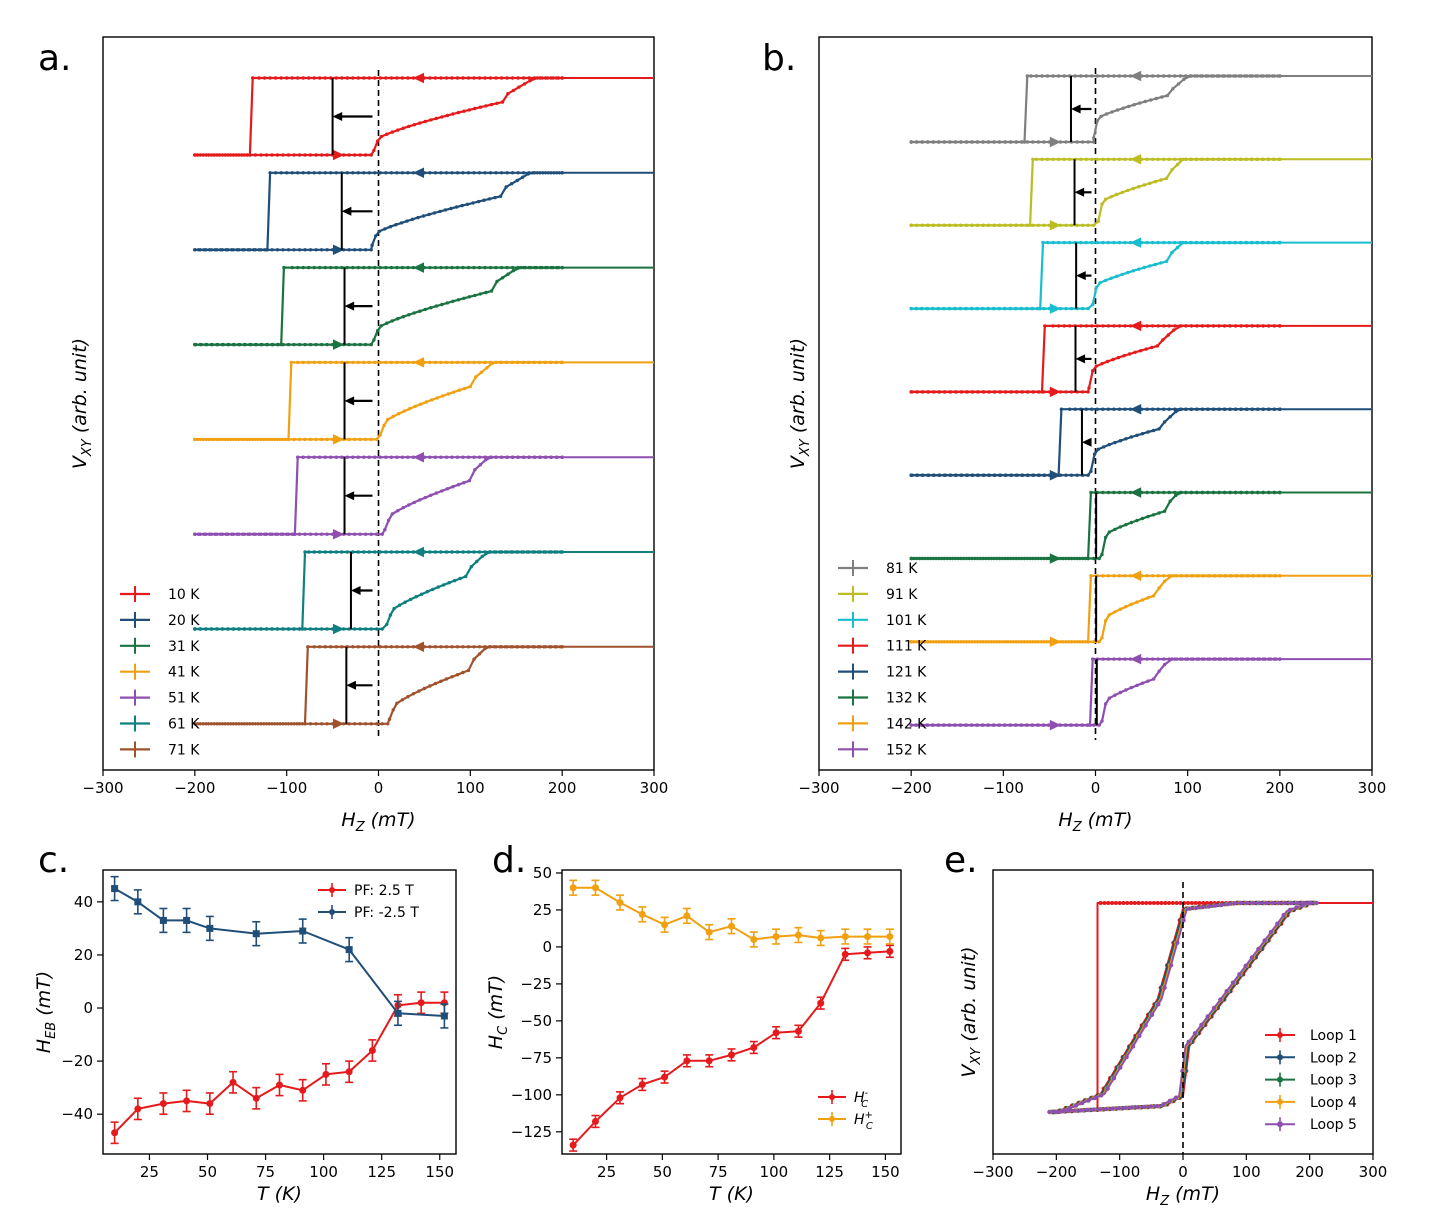 The height and width of the screenshot is (1226, 1435). What do you see at coordinates (859, 1098) in the screenshot?
I see `legend-label-base: H` at bounding box center [859, 1098].